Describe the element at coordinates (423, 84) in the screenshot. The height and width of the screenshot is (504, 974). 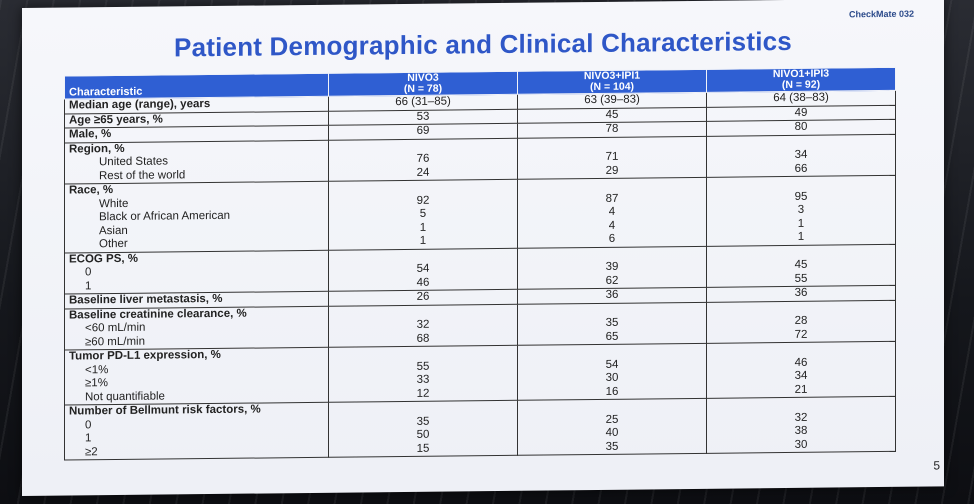
I see `header-arm-nivo3: NIVO3 (N = 78)` at that location.